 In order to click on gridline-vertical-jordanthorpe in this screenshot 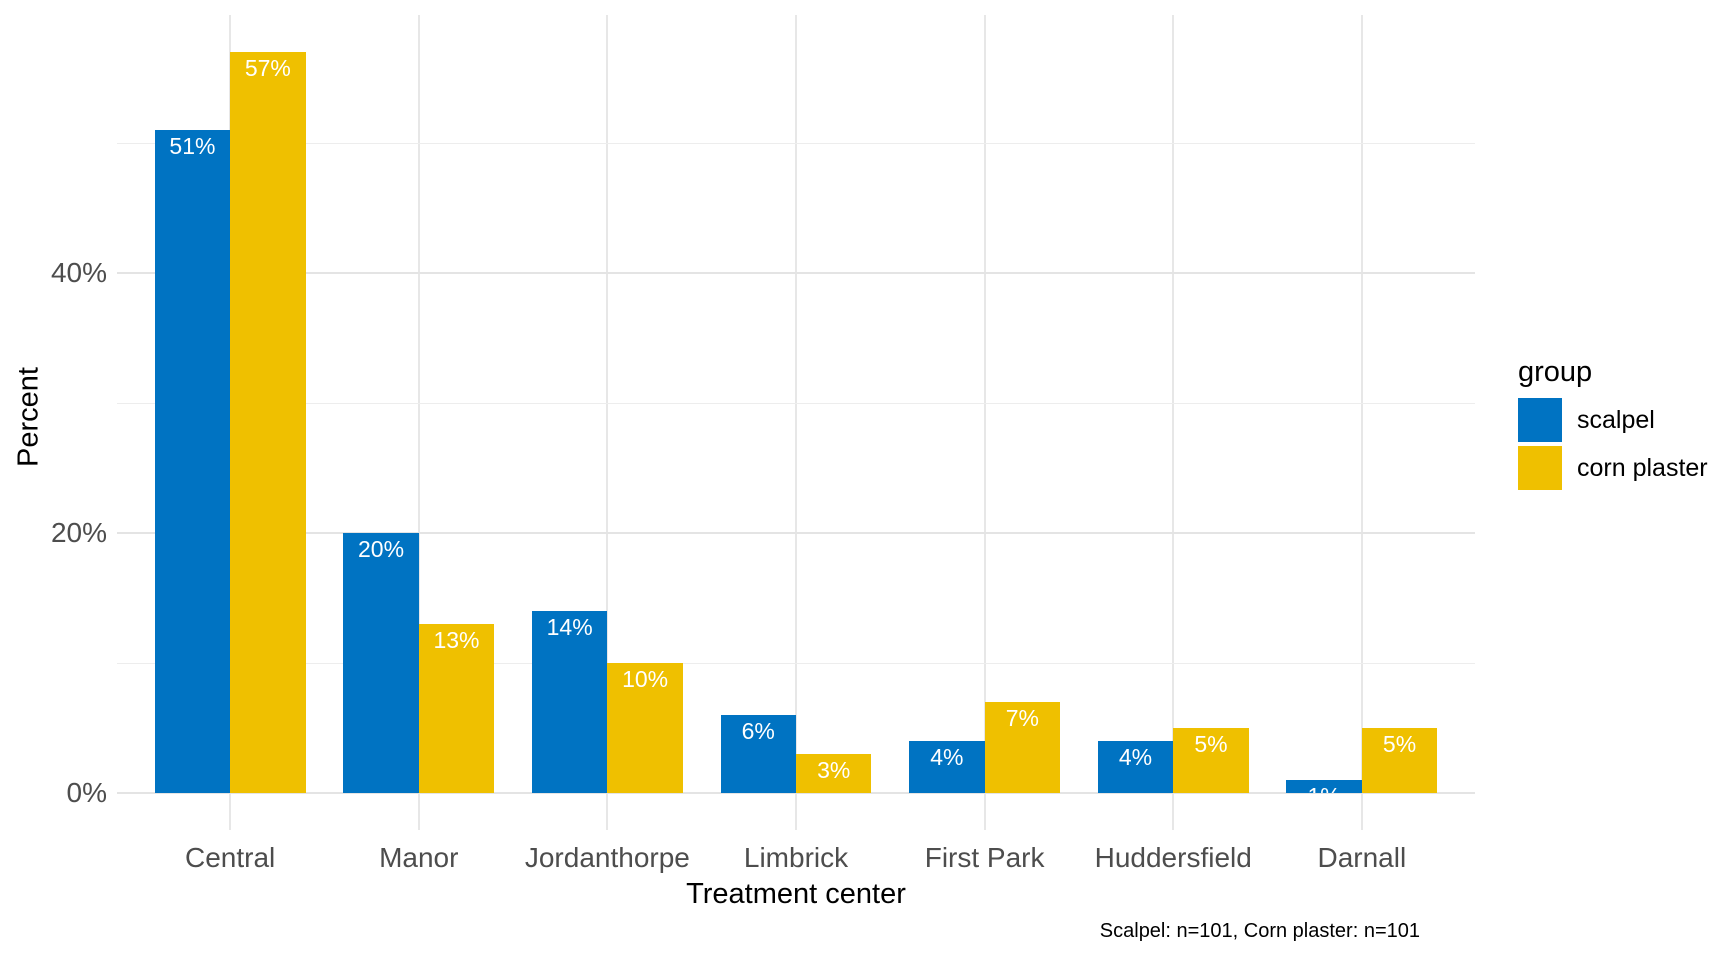, I will do `click(607, 422)`.